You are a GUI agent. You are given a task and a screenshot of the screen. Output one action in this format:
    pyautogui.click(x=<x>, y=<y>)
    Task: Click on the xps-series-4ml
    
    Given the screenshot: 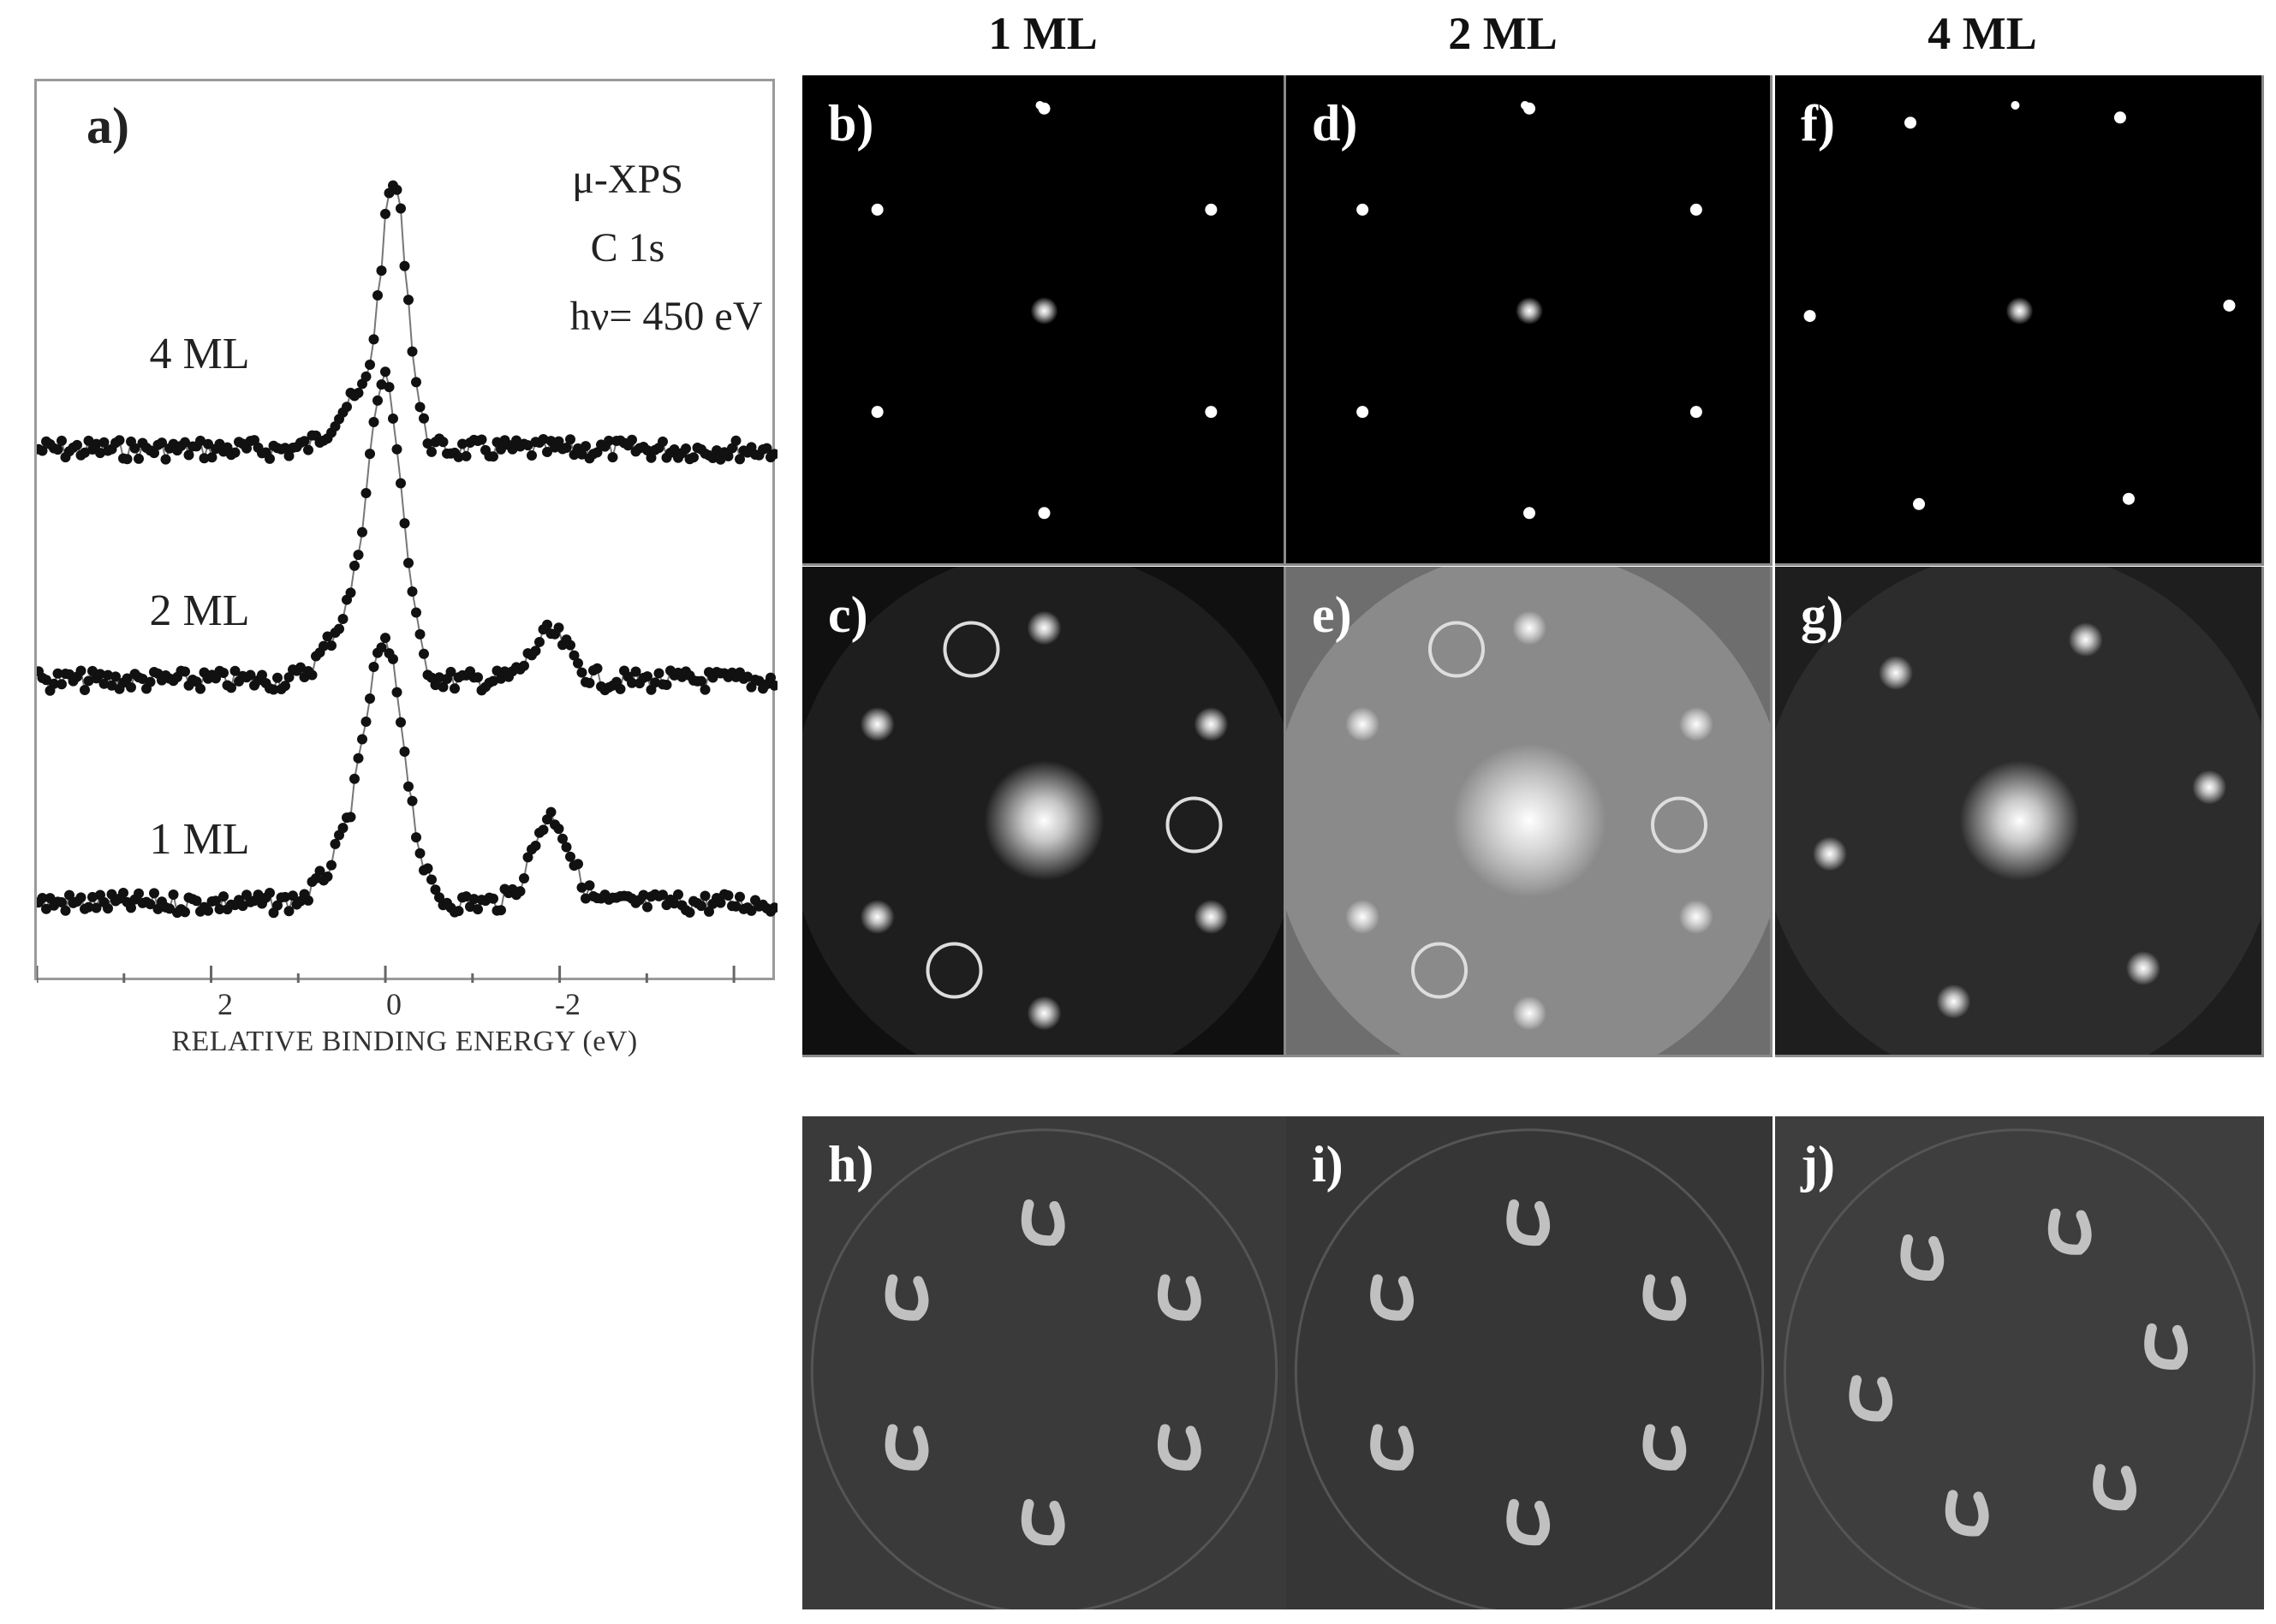 What is the action you would take?
    pyautogui.click(x=408, y=322)
    